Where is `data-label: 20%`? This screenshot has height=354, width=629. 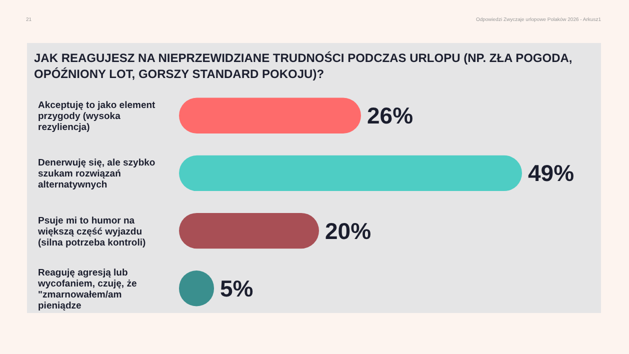
data-label: 20% is located at coordinates (348, 231).